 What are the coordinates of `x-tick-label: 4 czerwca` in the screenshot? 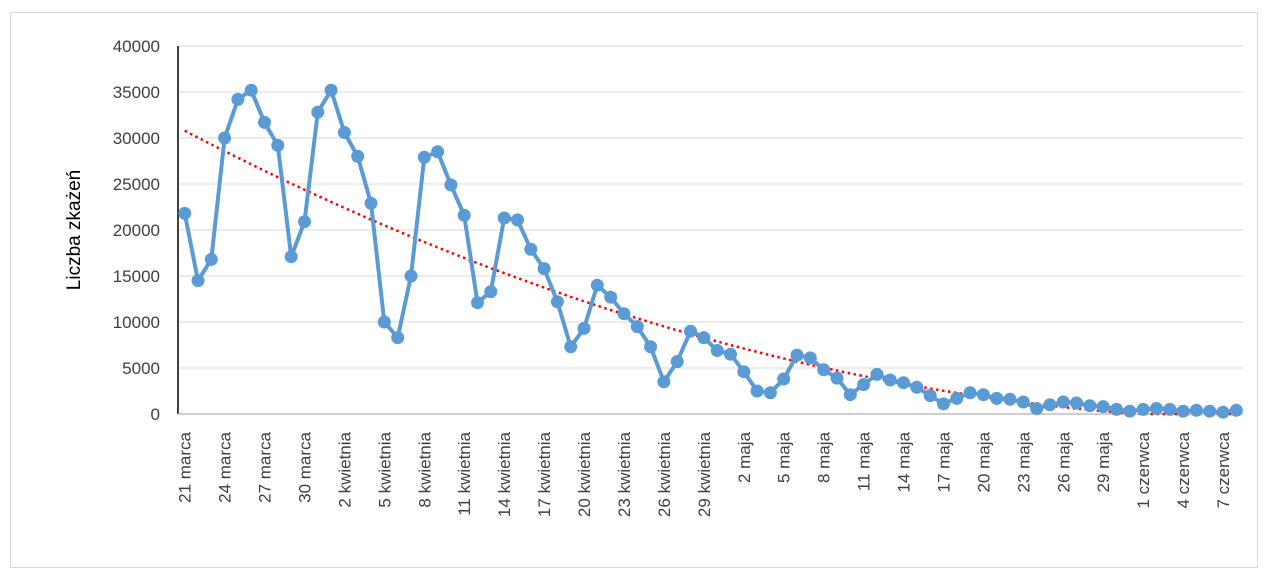 It's located at (1183, 469).